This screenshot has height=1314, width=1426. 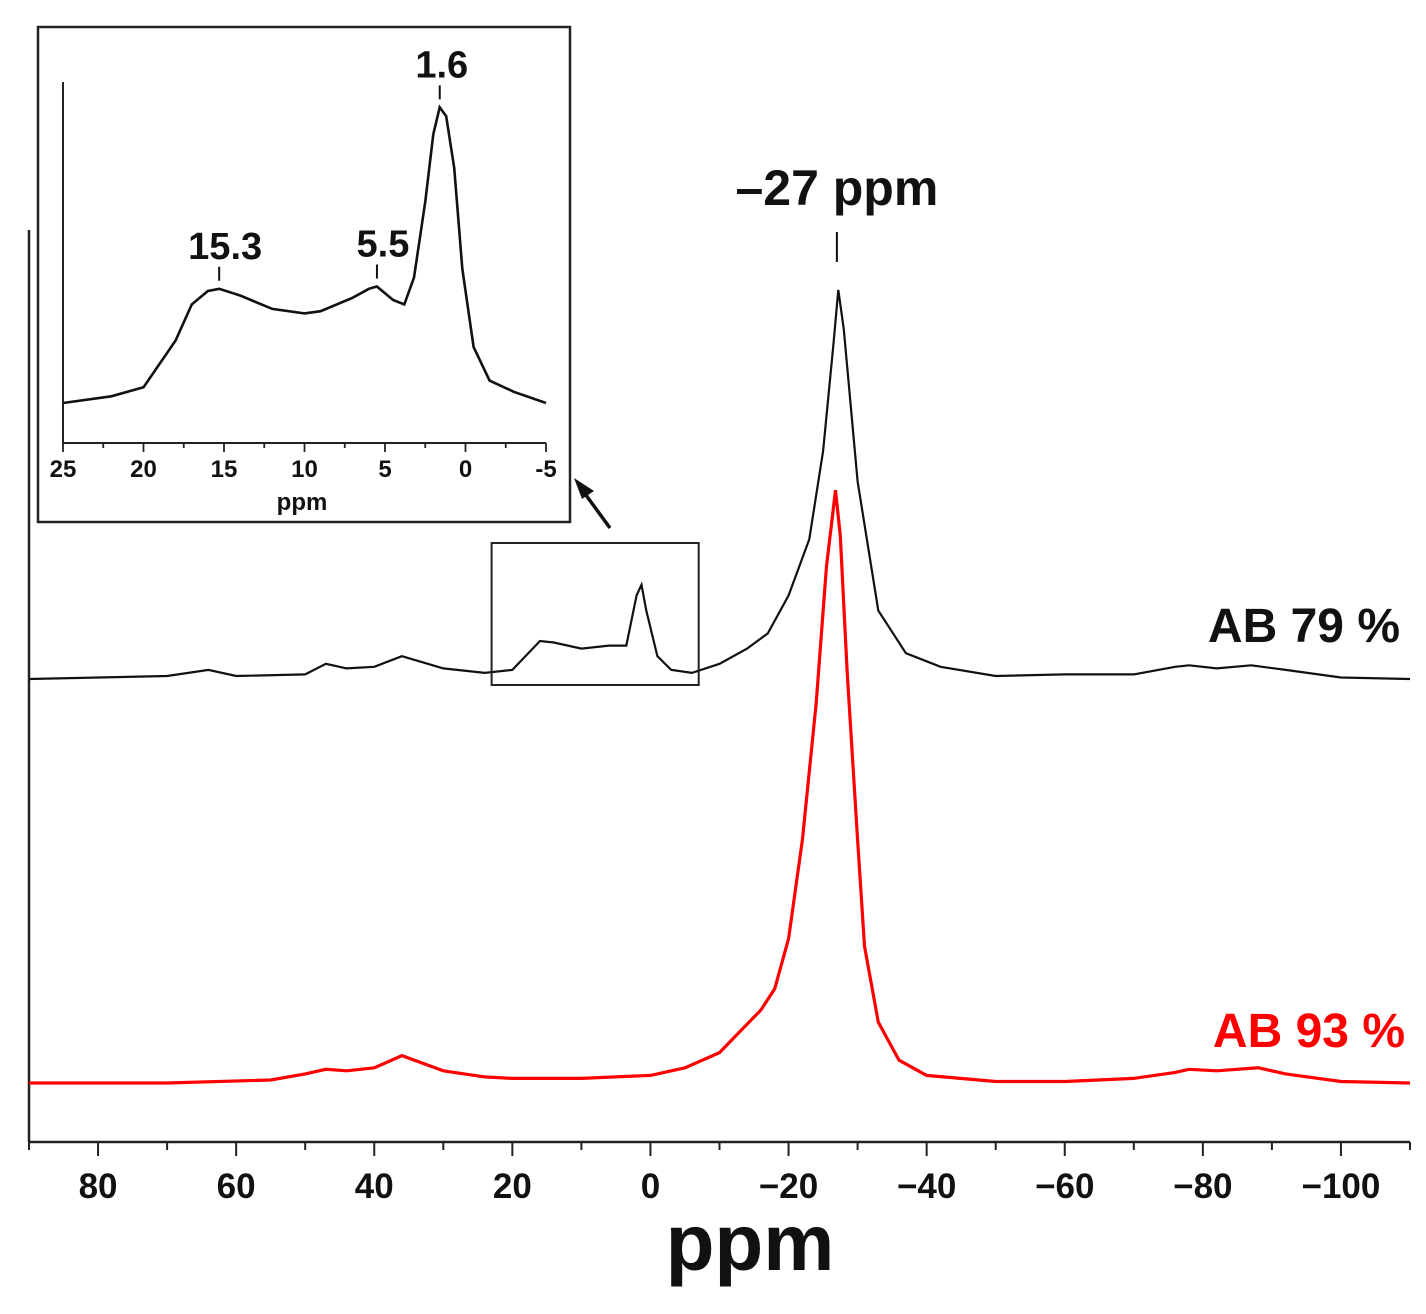 I want to click on inset-x-tick-labels: 25 20 15 10 5 0 -5, so click(x=303, y=469).